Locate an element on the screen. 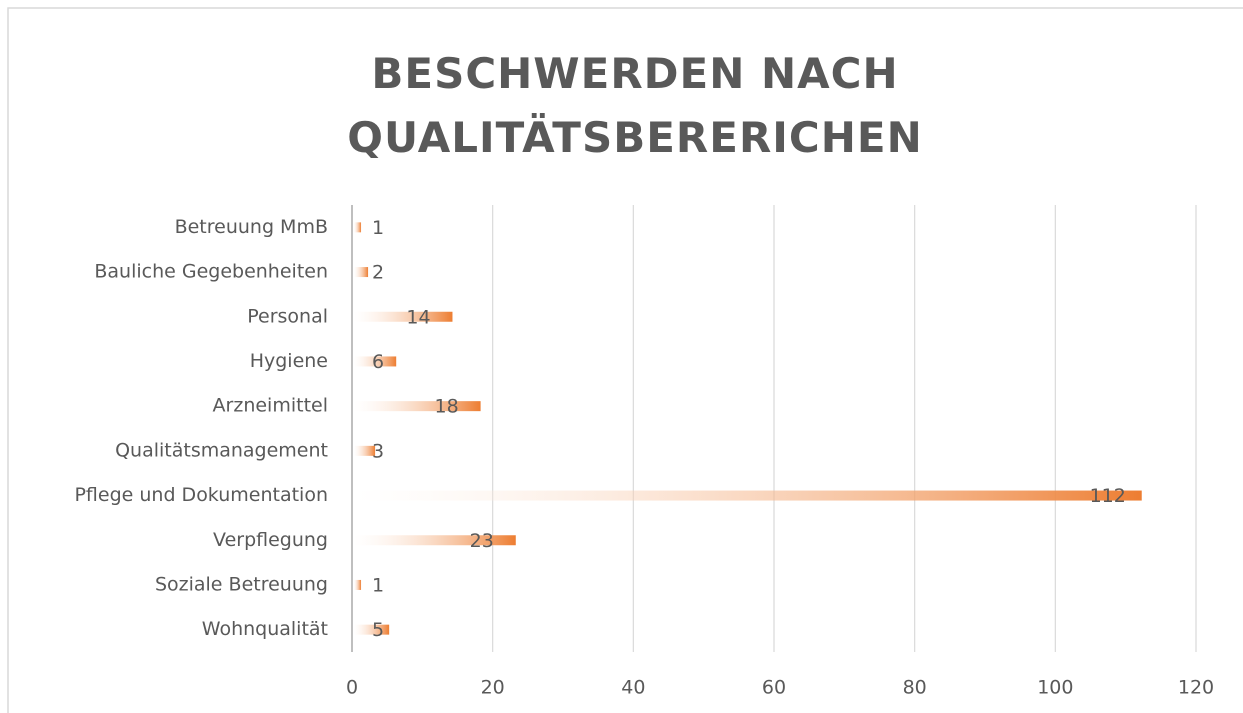 This screenshot has width=1243, height=713. data-label: 3 is located at coordinates (378, 451).